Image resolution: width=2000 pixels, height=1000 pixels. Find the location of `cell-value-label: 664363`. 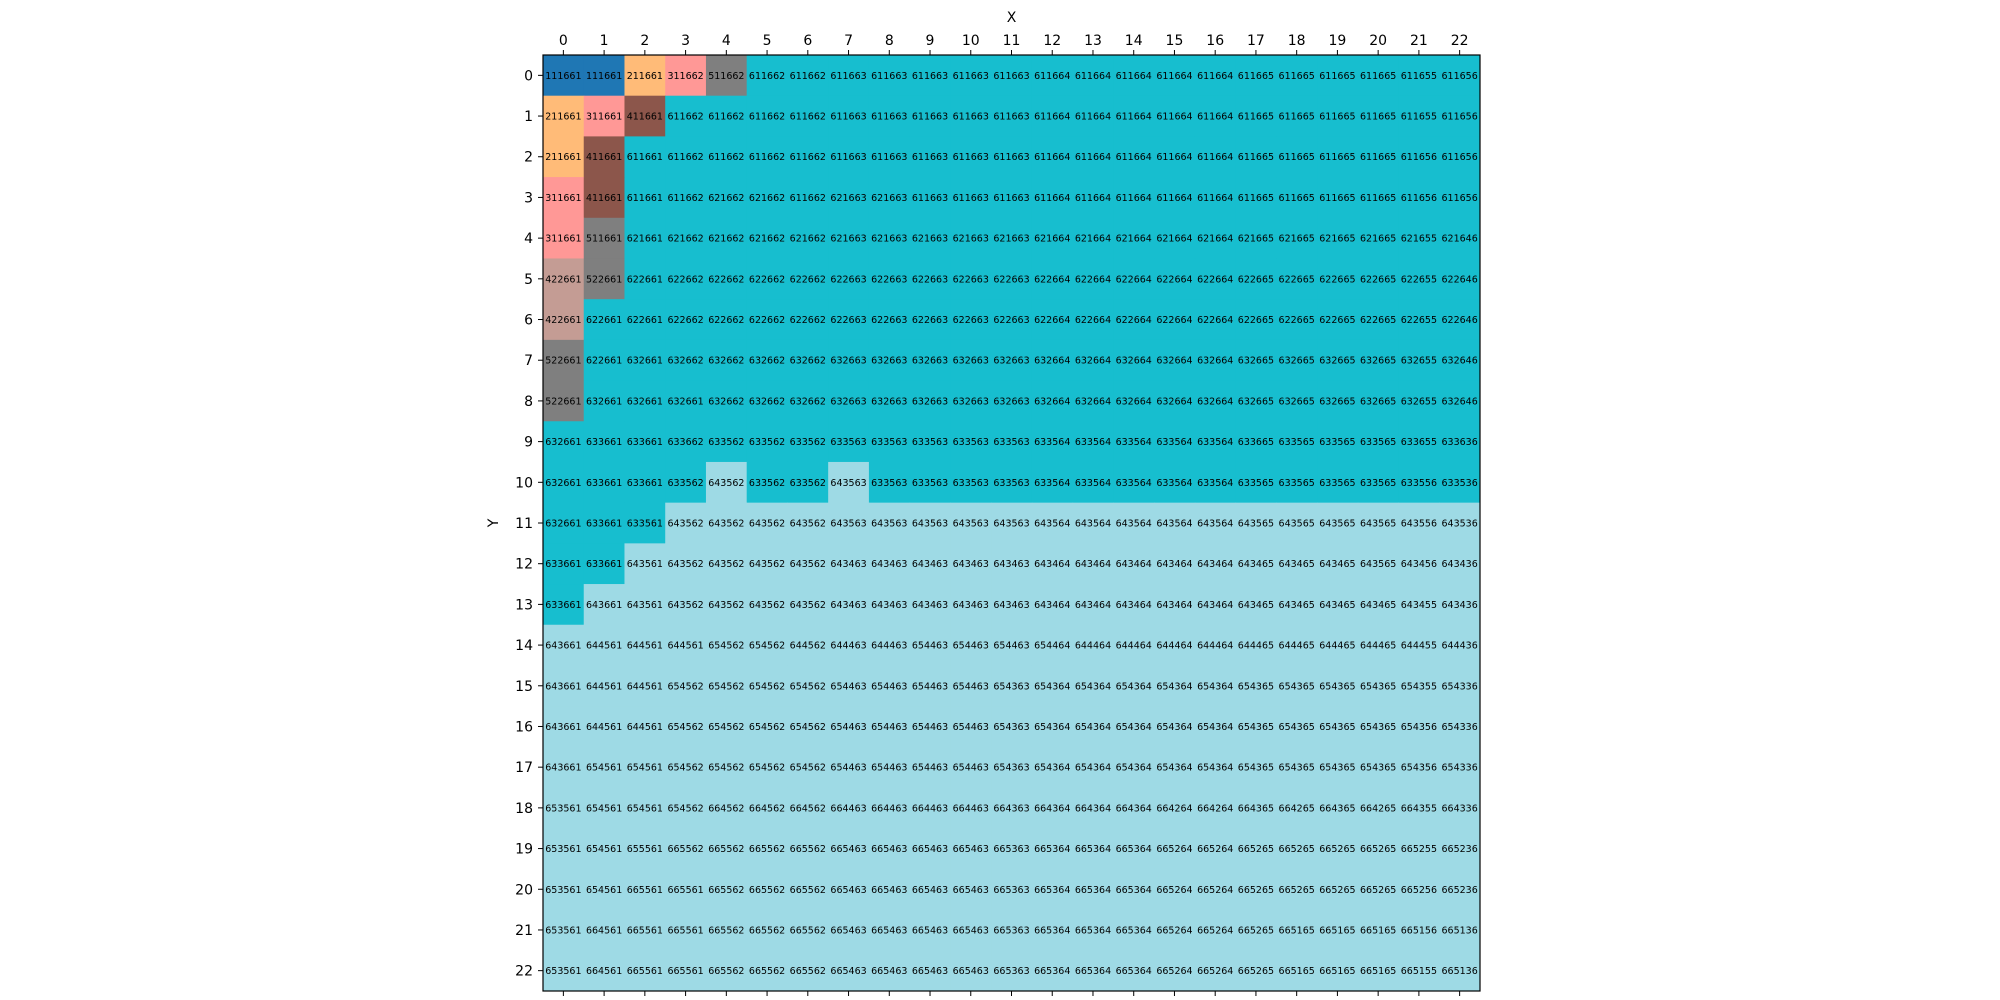

cell-value-label: 664363 is located at coordinates (1011, 808).